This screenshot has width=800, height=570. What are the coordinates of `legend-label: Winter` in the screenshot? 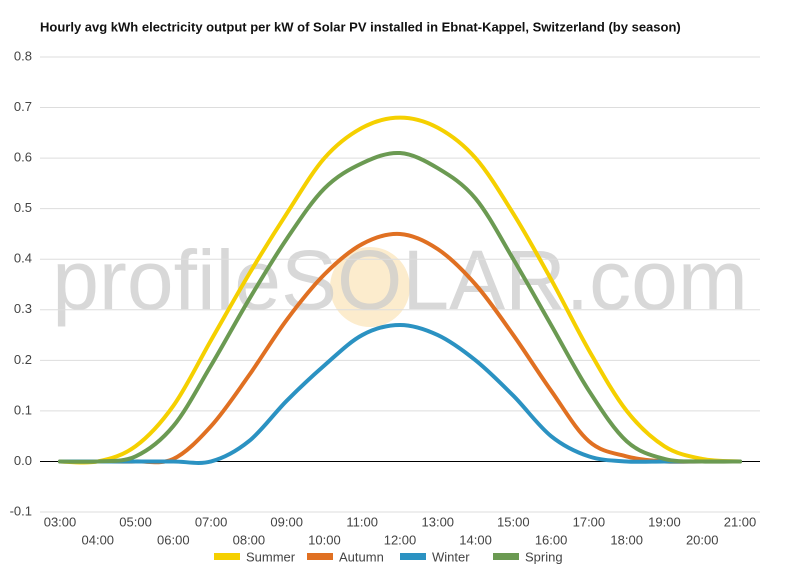 It's located at (451, 556).